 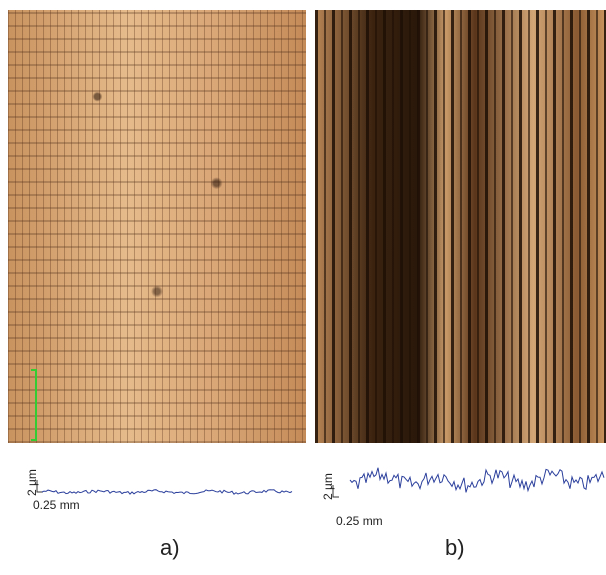 What do you see at coordinates (359, 521) in the screenshot?
I see `length-scale-b: 0.25 mm` at bounding box center [359, 521].